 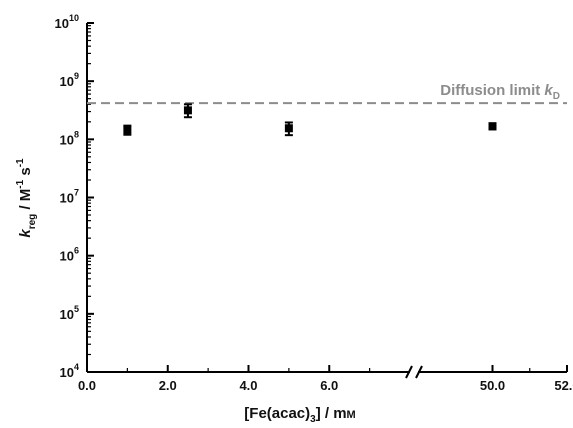 I want to click on x-tick-label: 50.0, so click(x=492, y=385).